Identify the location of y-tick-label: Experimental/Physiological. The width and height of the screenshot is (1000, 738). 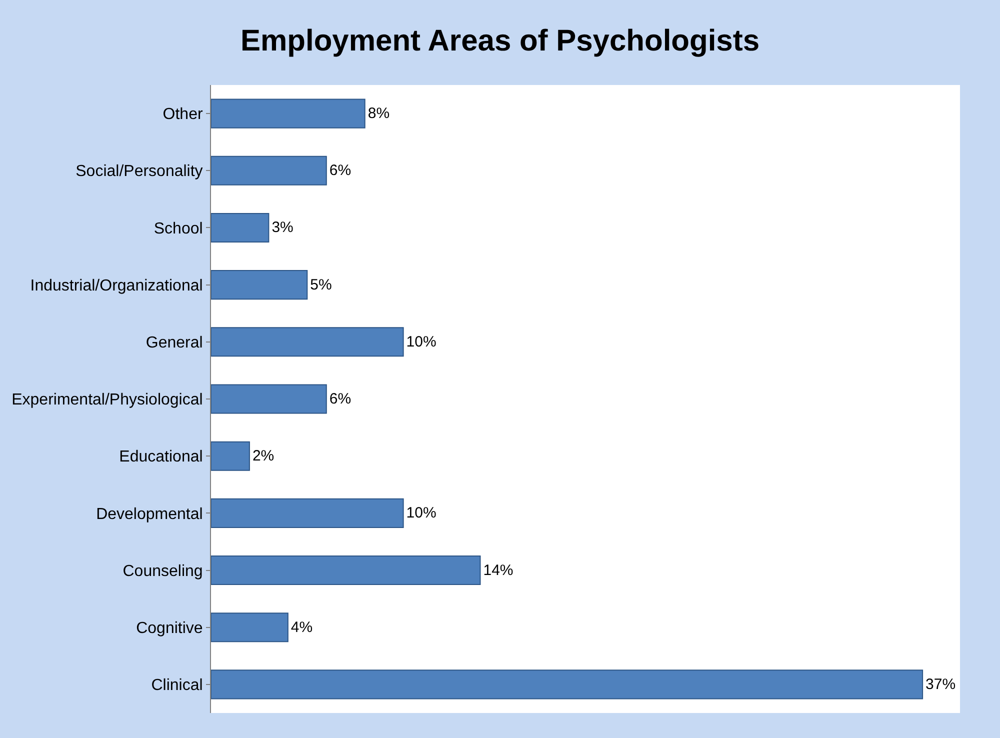
(107, 400).